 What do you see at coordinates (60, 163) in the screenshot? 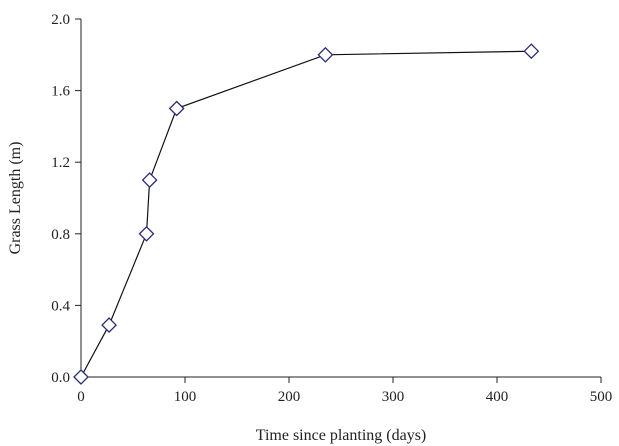
I see `y-tick-label: 1.2` at bounding box center [60, 163].